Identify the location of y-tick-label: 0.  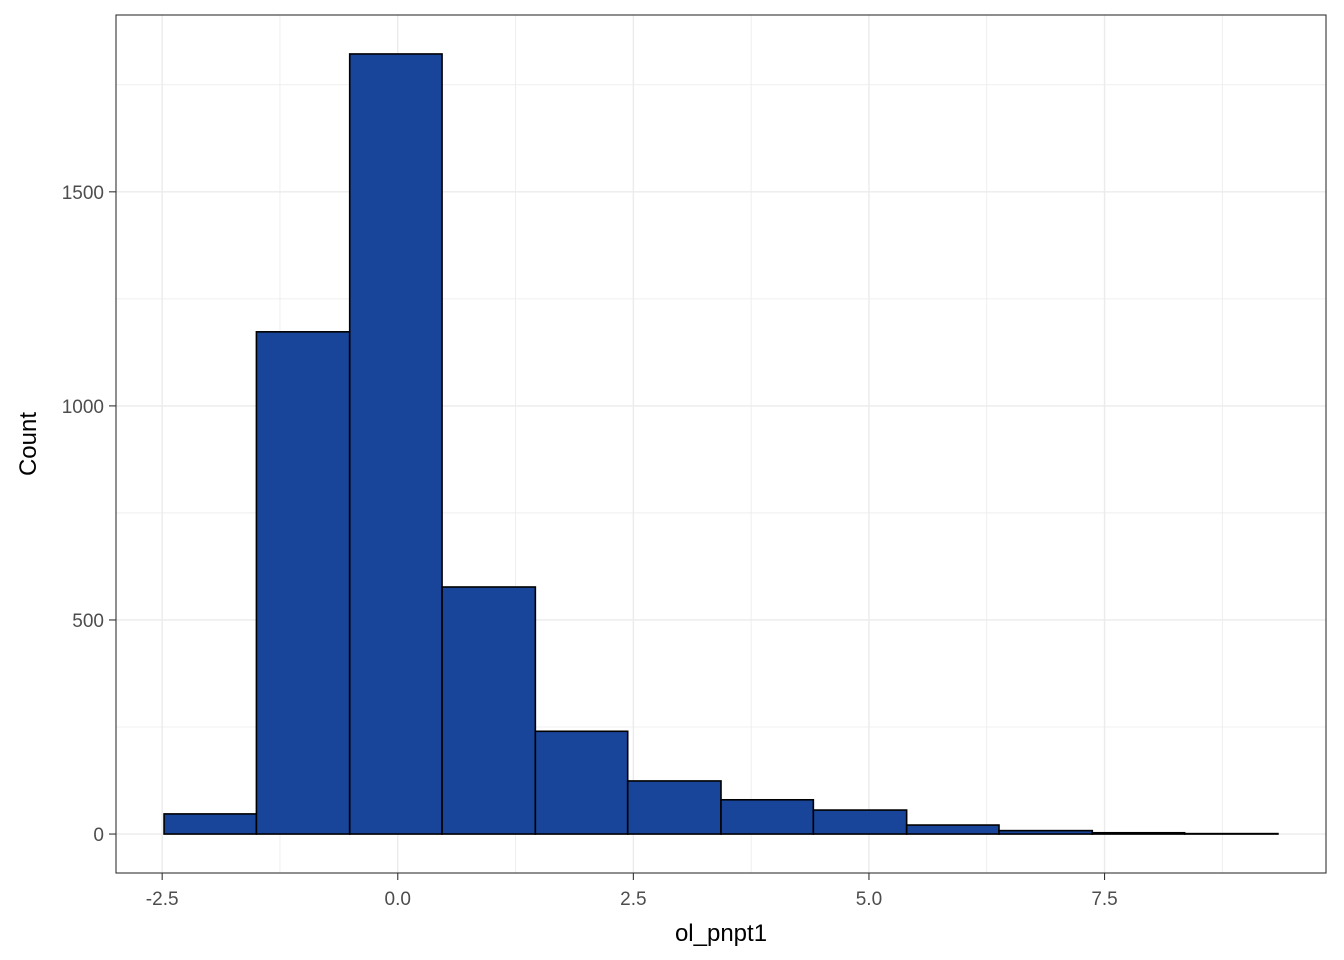
(98, 835).